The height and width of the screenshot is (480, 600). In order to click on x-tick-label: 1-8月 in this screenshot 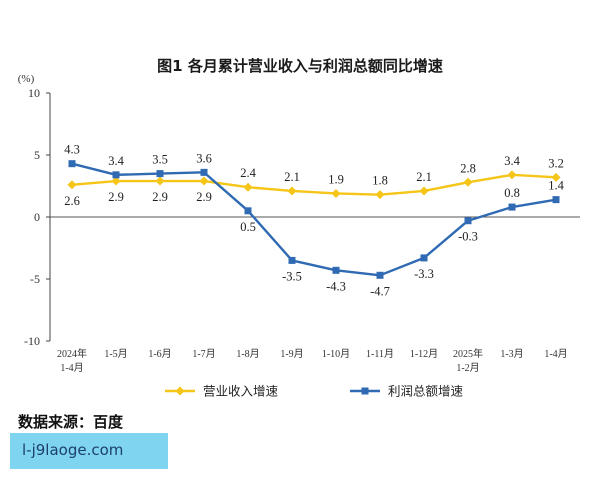, I will do `click(247, 354)`.